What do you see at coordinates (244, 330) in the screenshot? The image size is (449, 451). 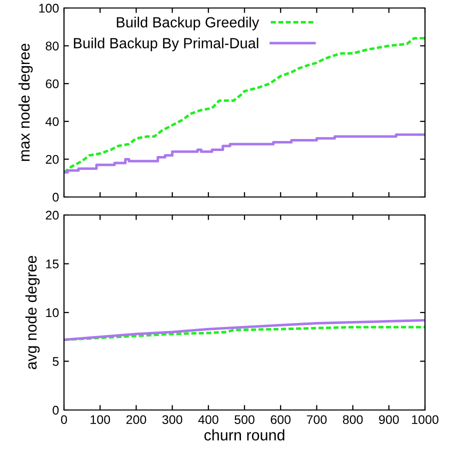 I see `line-series` at bounding box center [244, 330].